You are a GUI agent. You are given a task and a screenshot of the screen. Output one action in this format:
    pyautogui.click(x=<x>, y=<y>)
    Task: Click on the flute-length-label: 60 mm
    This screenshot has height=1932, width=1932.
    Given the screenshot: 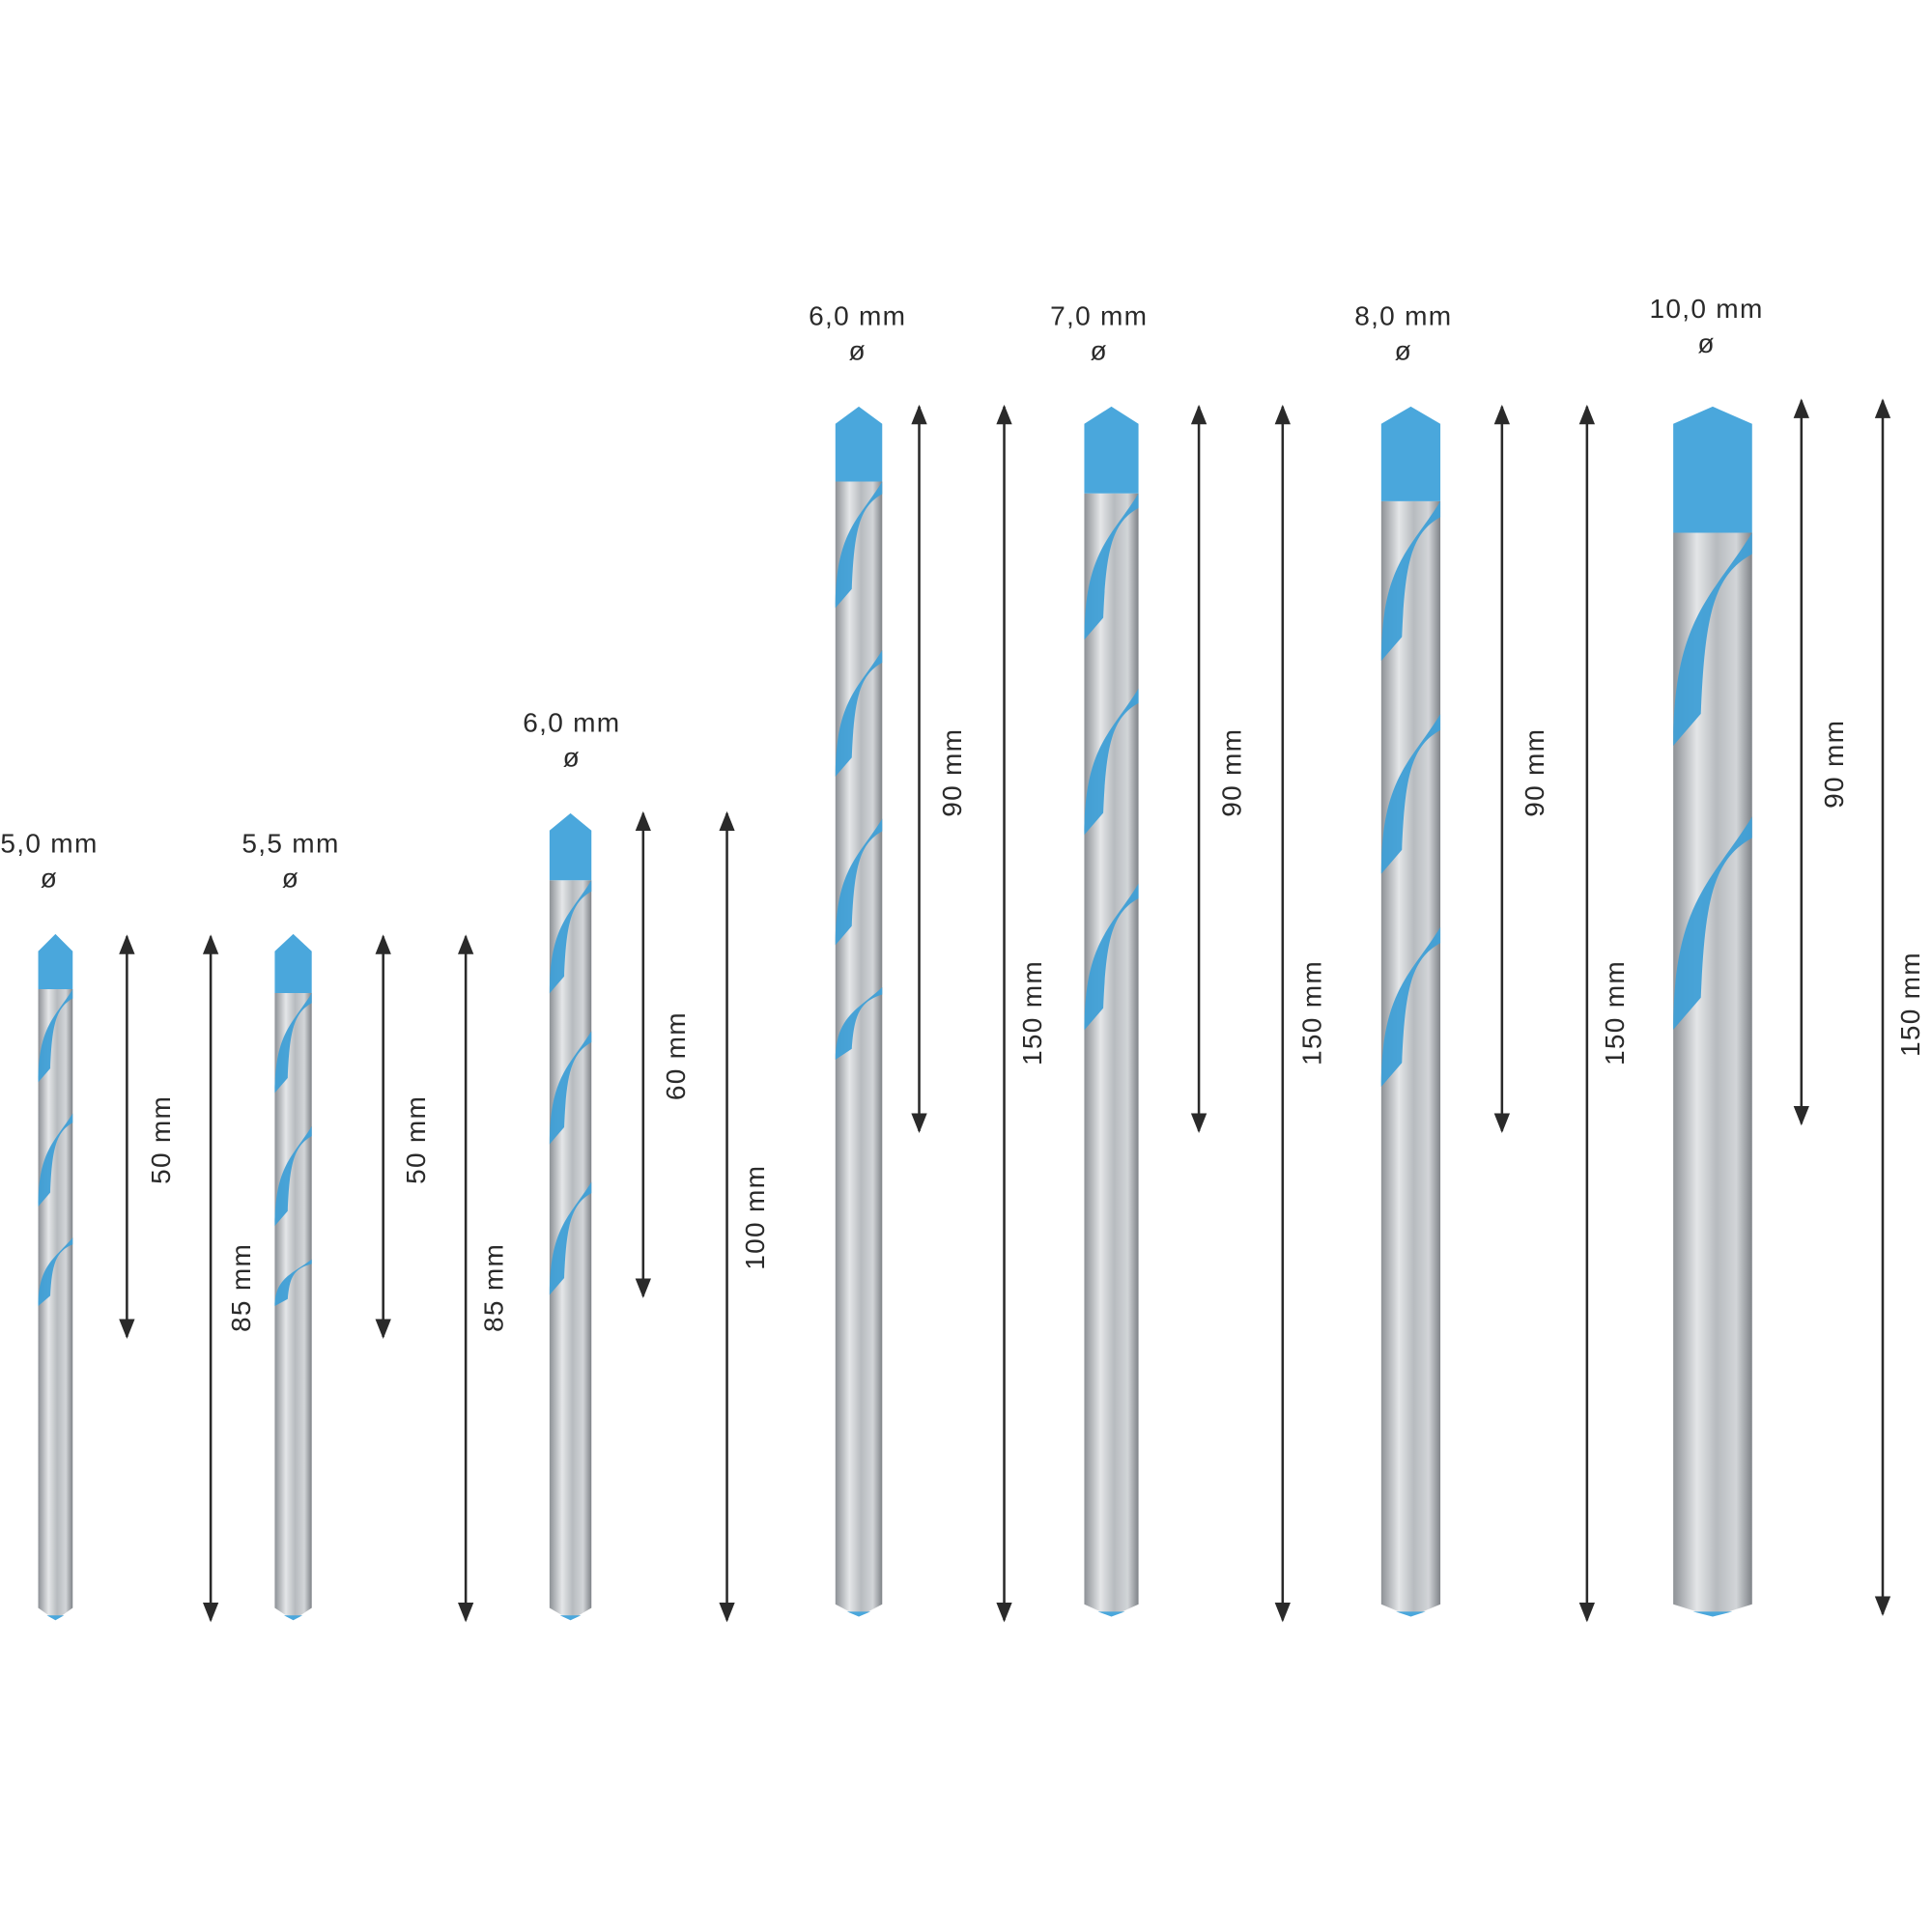 What is the action you would take?
    pyautogui.click(x=676, y=1055)
    